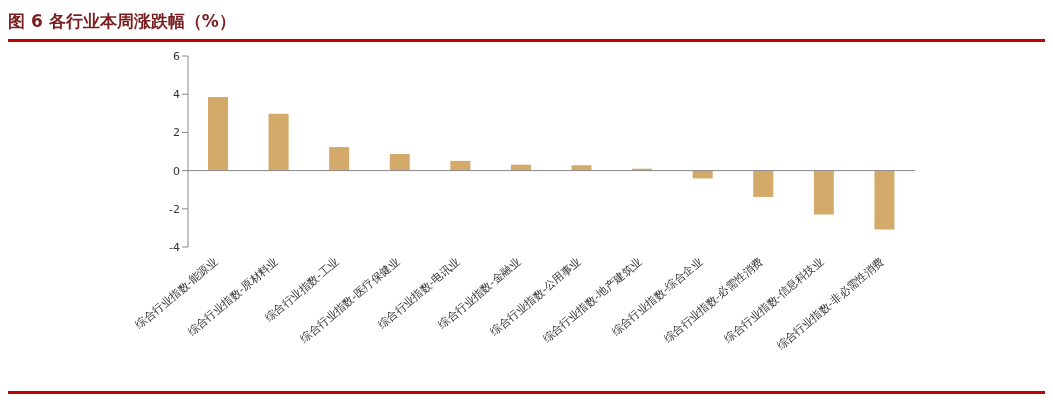 The image size is (1053, 412). What do you see at coordinates (176, 56) in the screenshot?
I see `y-tick-label: 6` at bounding box center [176, 56].